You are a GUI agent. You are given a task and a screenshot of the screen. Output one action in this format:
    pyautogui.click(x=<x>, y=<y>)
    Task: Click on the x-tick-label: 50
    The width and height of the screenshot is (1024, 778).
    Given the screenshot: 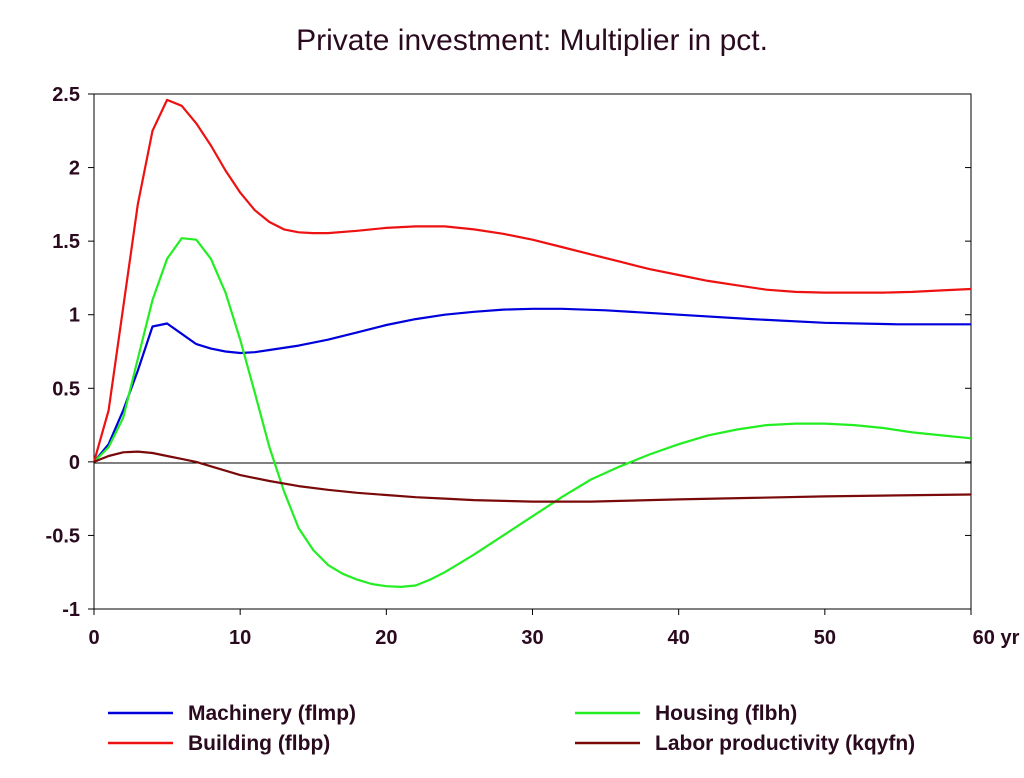 What is the action you would take?
    pyautogui.click(x=825, y=638)
    